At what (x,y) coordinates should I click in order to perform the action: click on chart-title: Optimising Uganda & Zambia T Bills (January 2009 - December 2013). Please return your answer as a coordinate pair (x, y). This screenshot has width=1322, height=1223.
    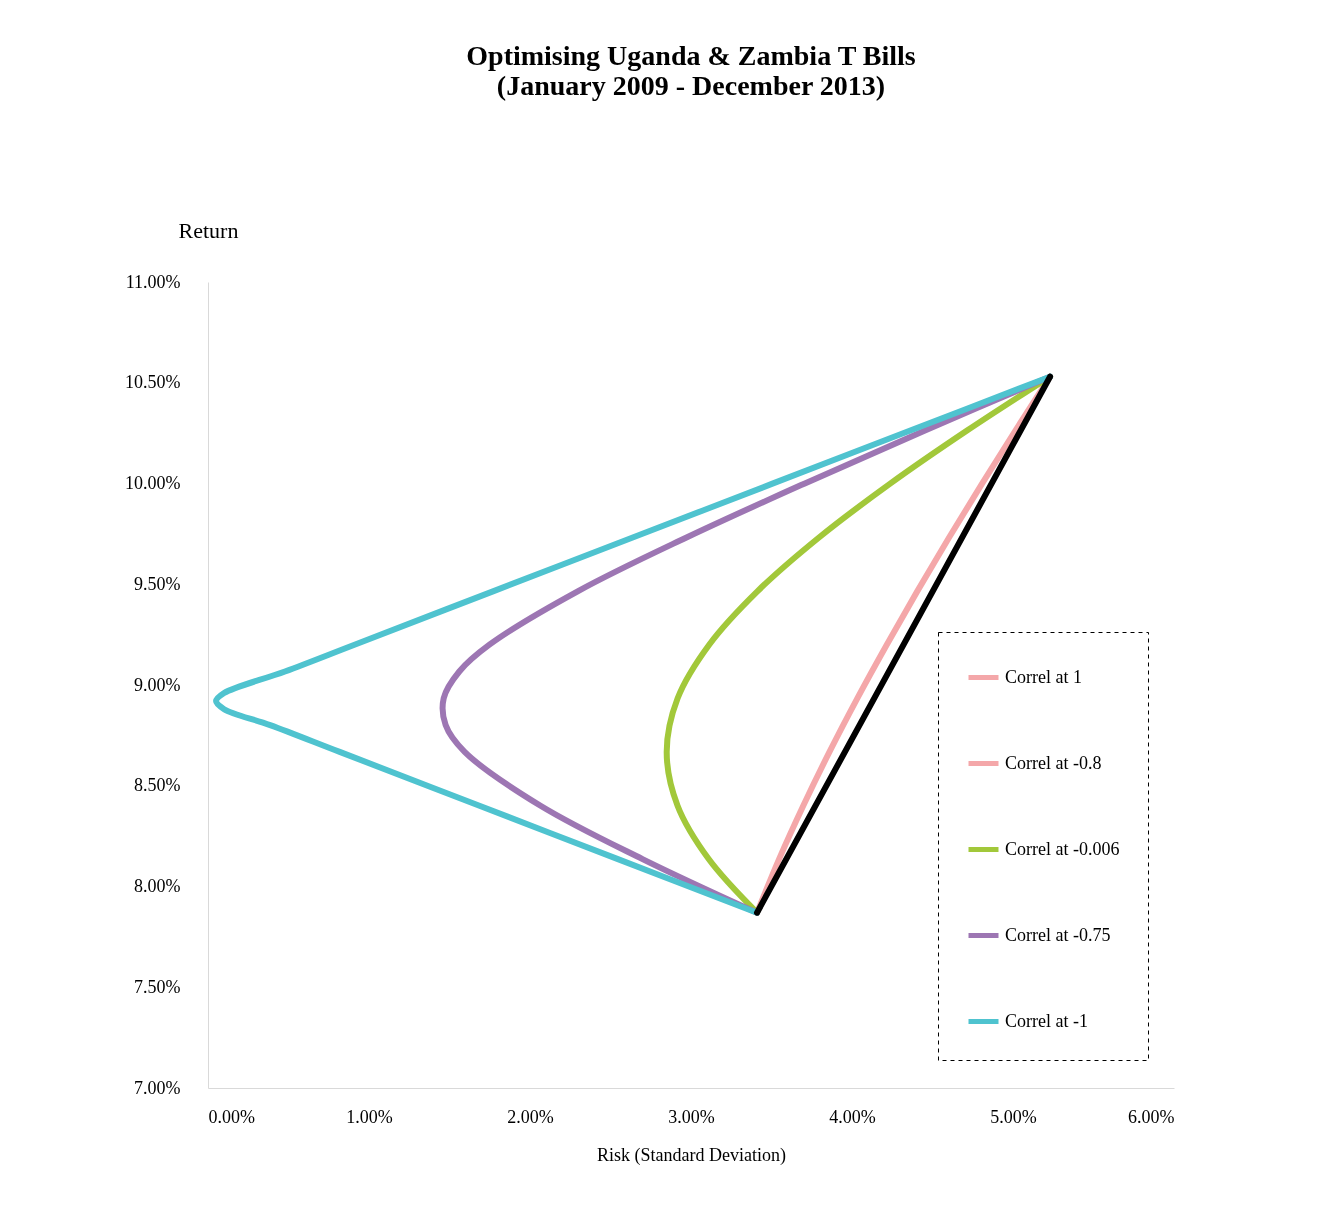
    Looking at the image, I should click on (691, 70).